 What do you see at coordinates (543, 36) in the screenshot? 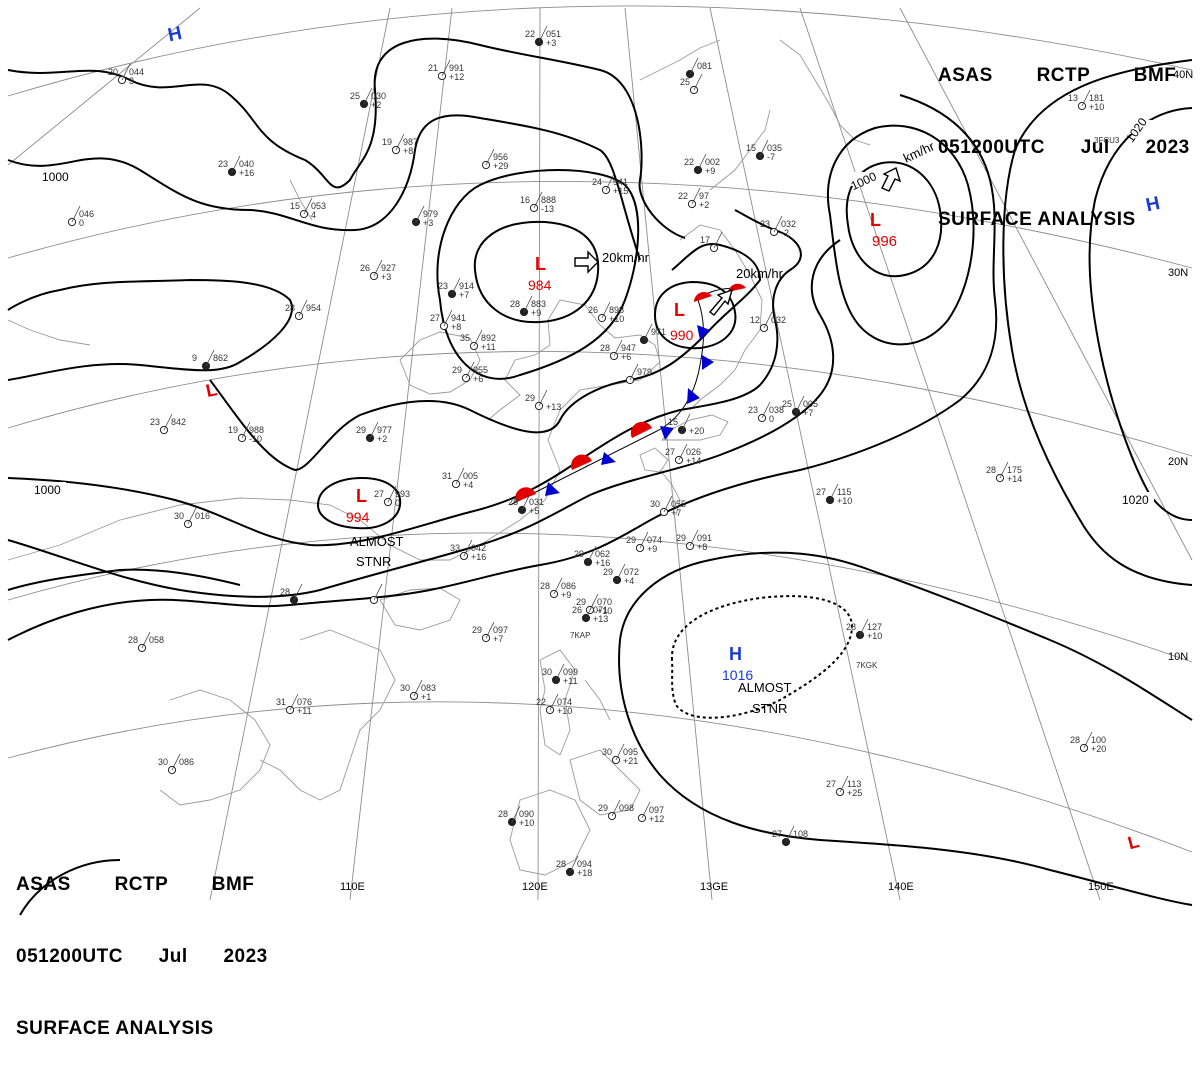
I see `station-plot: 22 051+3` at bounding box center [543, 36].